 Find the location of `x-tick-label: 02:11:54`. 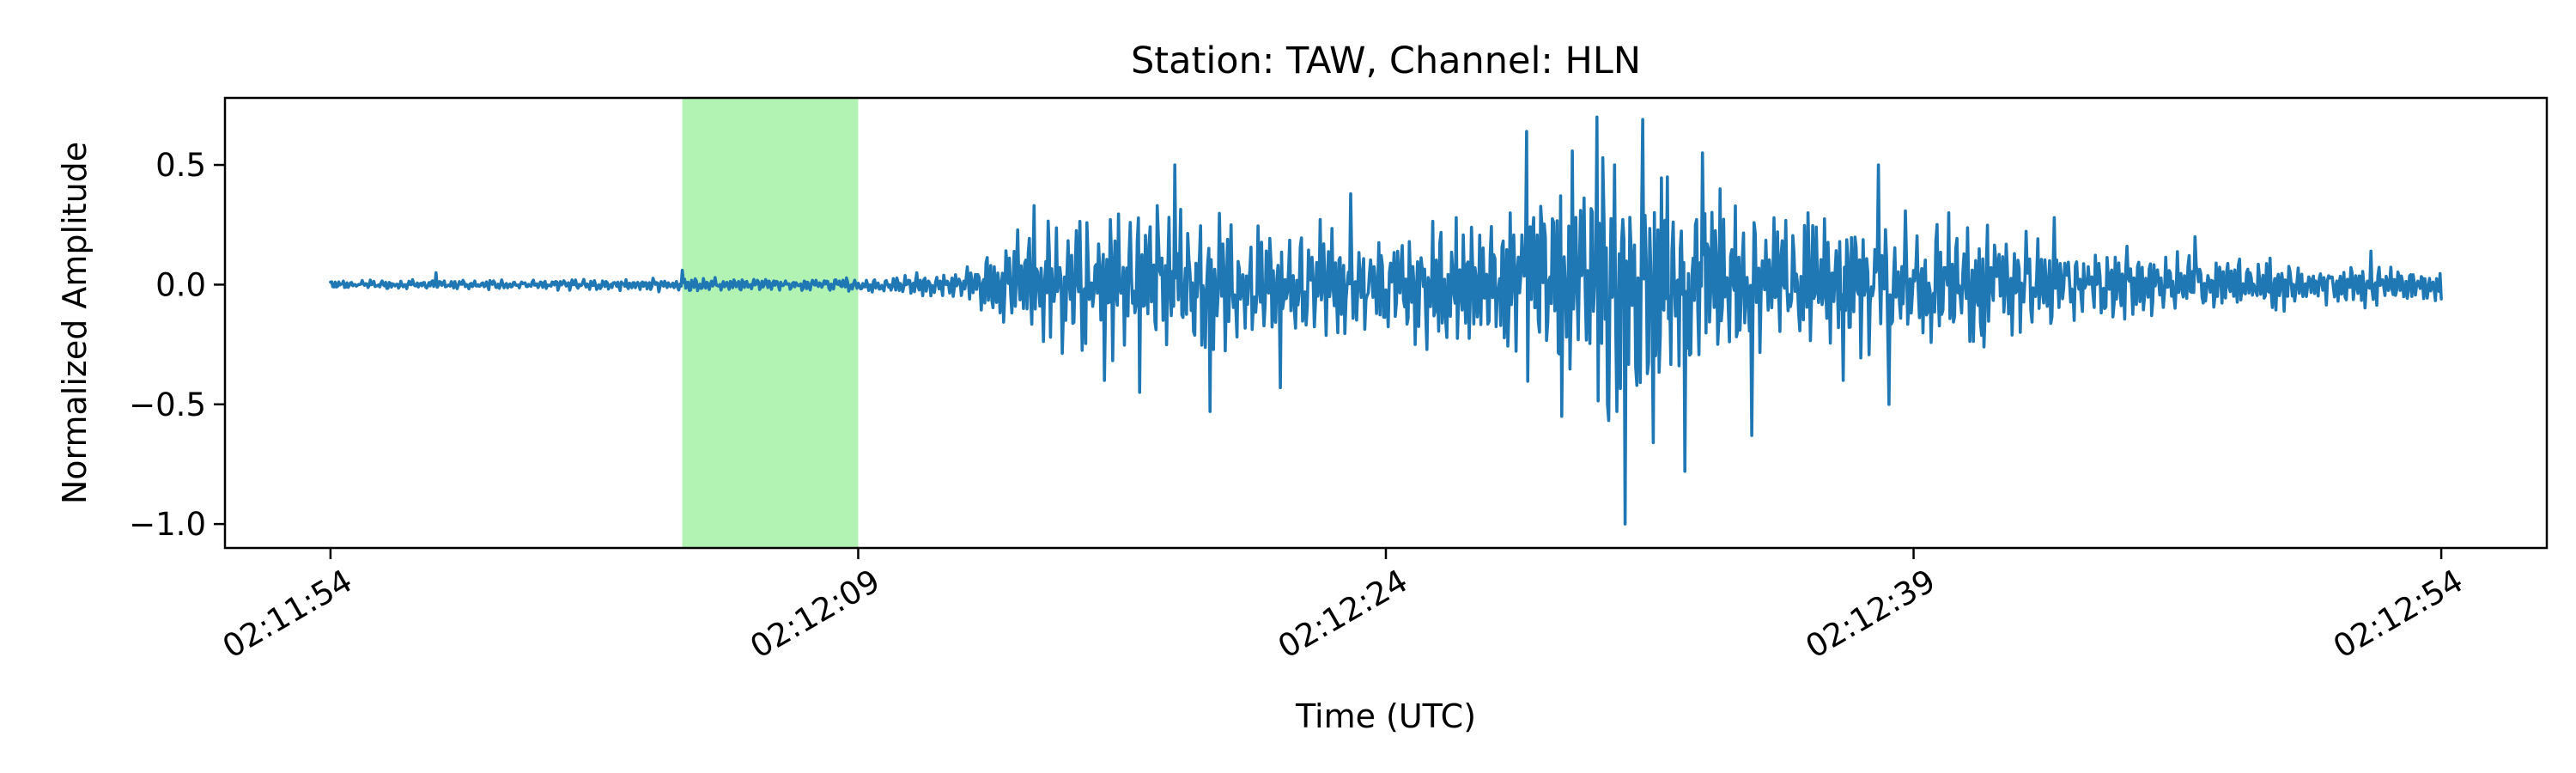

x-tick-label: 02:11:54 is located at coordinates (287, 614).